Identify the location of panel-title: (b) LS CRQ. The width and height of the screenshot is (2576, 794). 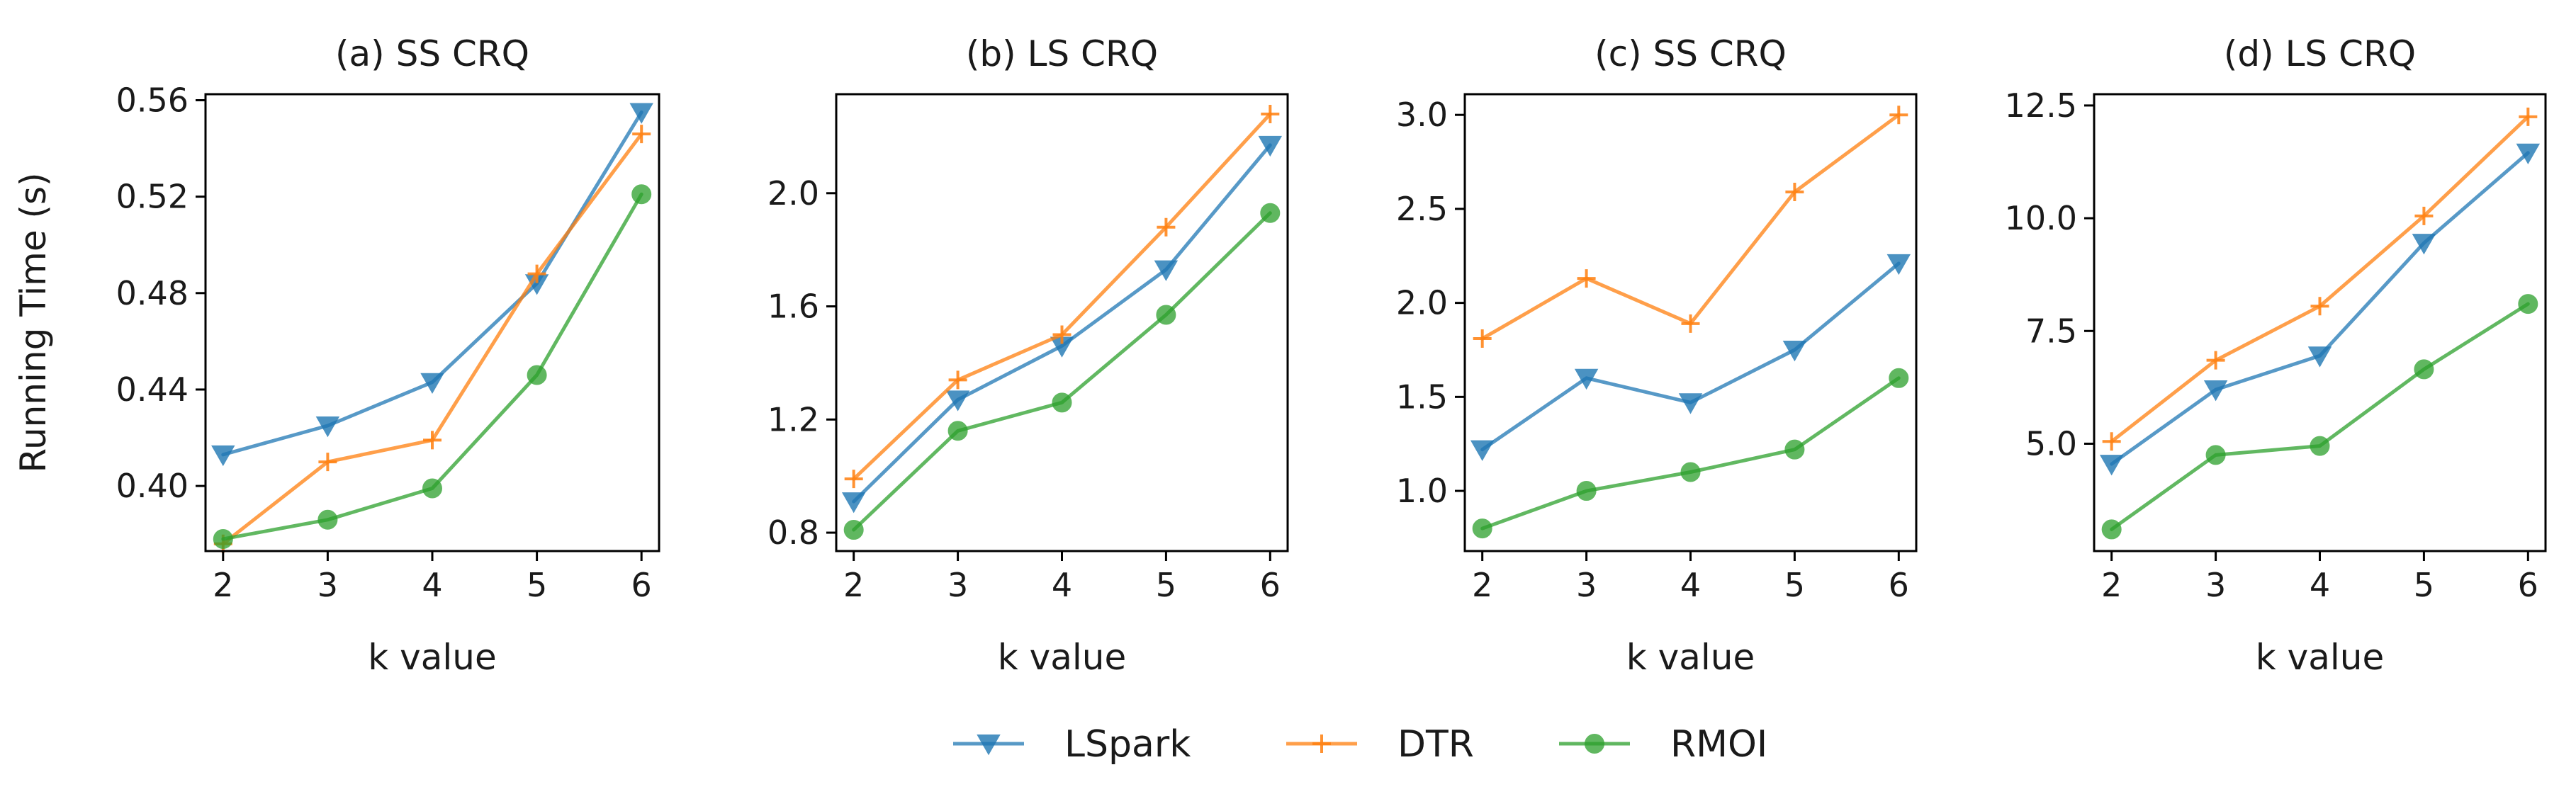
(1062, 53).